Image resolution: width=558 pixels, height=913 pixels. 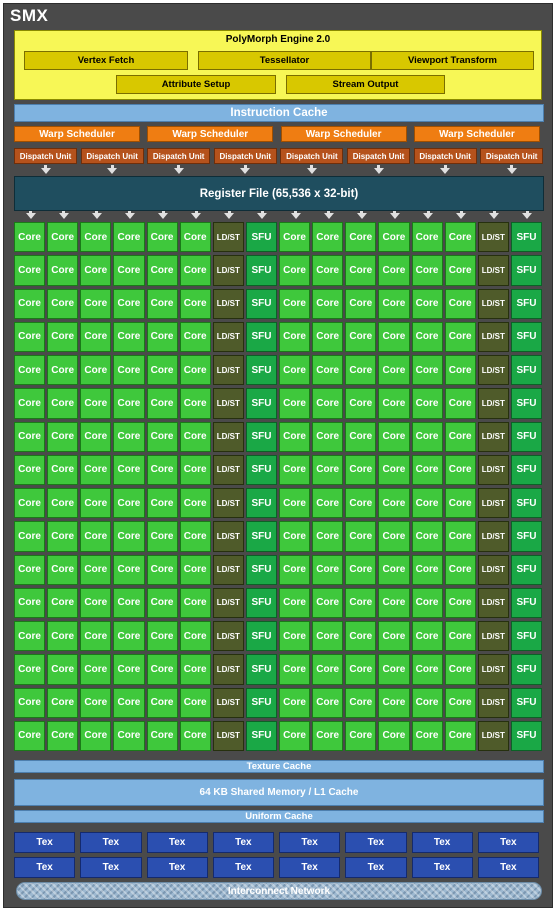 What do you see at coordinates (279, 891) in the screenshot?
I see `interconnect-network: Interconnect Network` at bounding box center [279, 891].